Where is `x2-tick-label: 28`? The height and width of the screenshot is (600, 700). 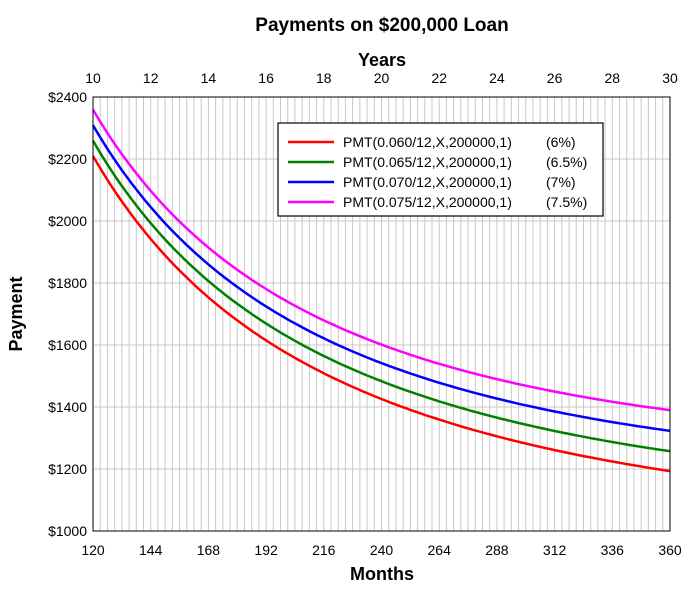
x2-tick-label: 28 is located at coordinates (613, 78).